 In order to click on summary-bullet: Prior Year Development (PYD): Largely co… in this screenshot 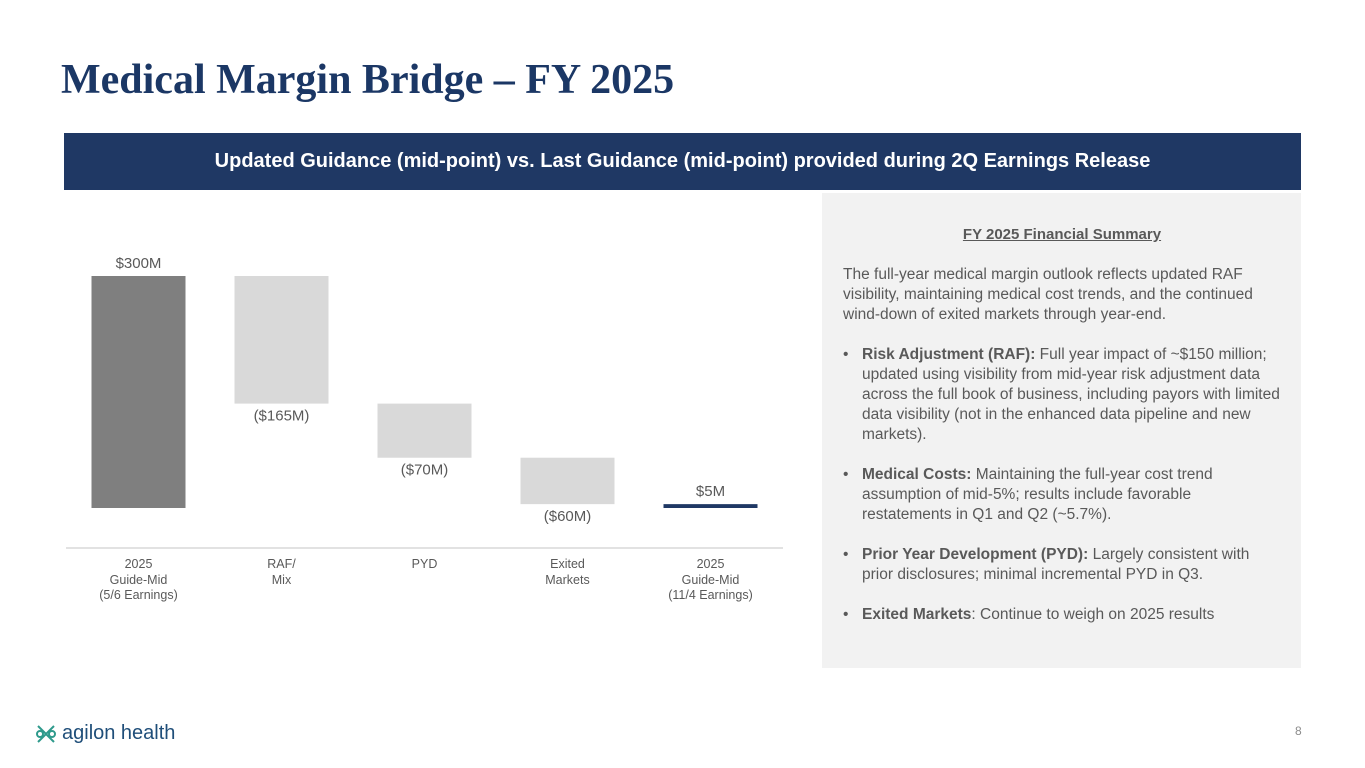, I will do `click(1062, 565)`.